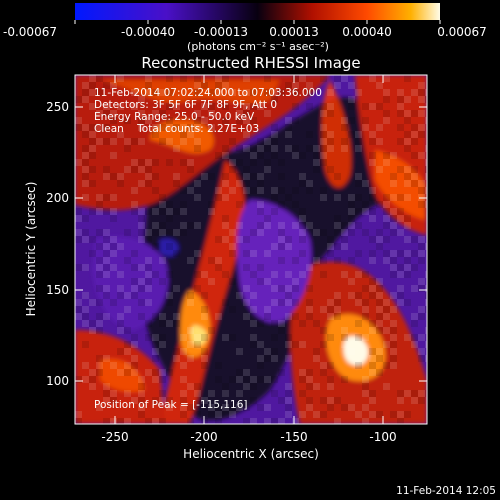 This screenshot has width=500, height=500. What do you see at coordinates (185, 105) in the screenshot?
I see `info-line-detectors: Detectors: 3F 5F 6F 7F 8F 9F, Att 0` at bounding box center [185, 105].